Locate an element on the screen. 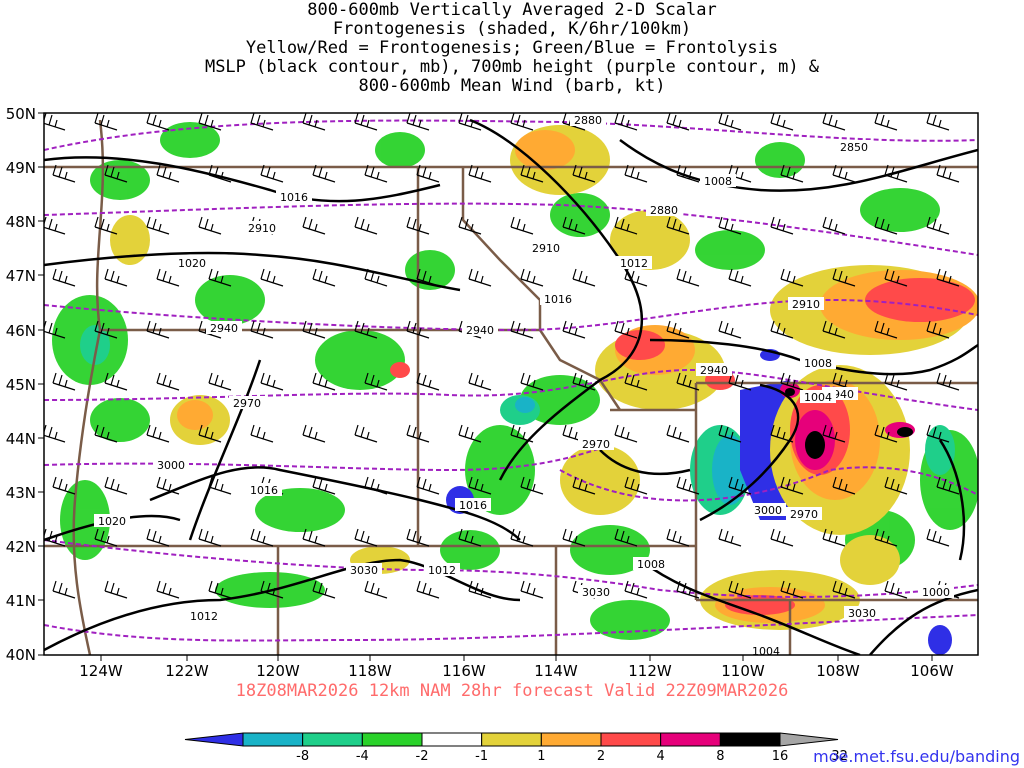 The height and width of the screenshot is (768, 1024). svg-text: 2910 is located at coordinates (262, 228).